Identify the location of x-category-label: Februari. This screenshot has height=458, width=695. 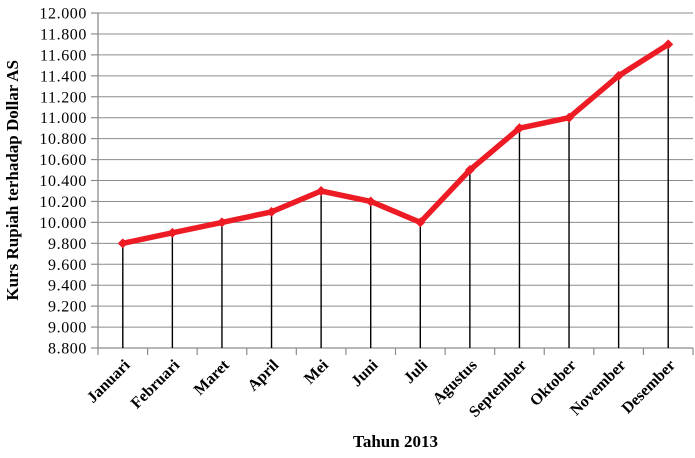
(156, 384).